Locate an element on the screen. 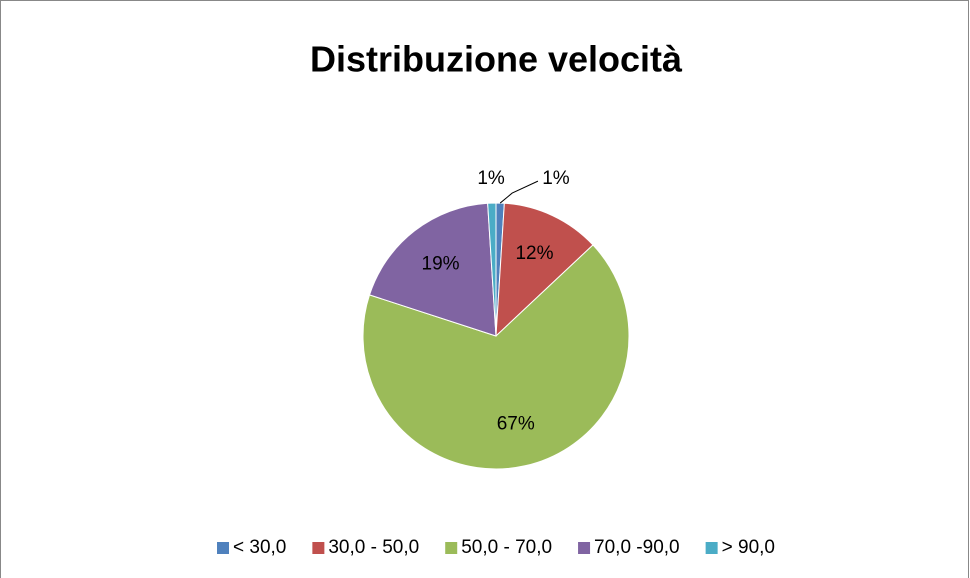 The width and height of the screenshot is (970, 578). leader-line is located at coordinates (519, 192).